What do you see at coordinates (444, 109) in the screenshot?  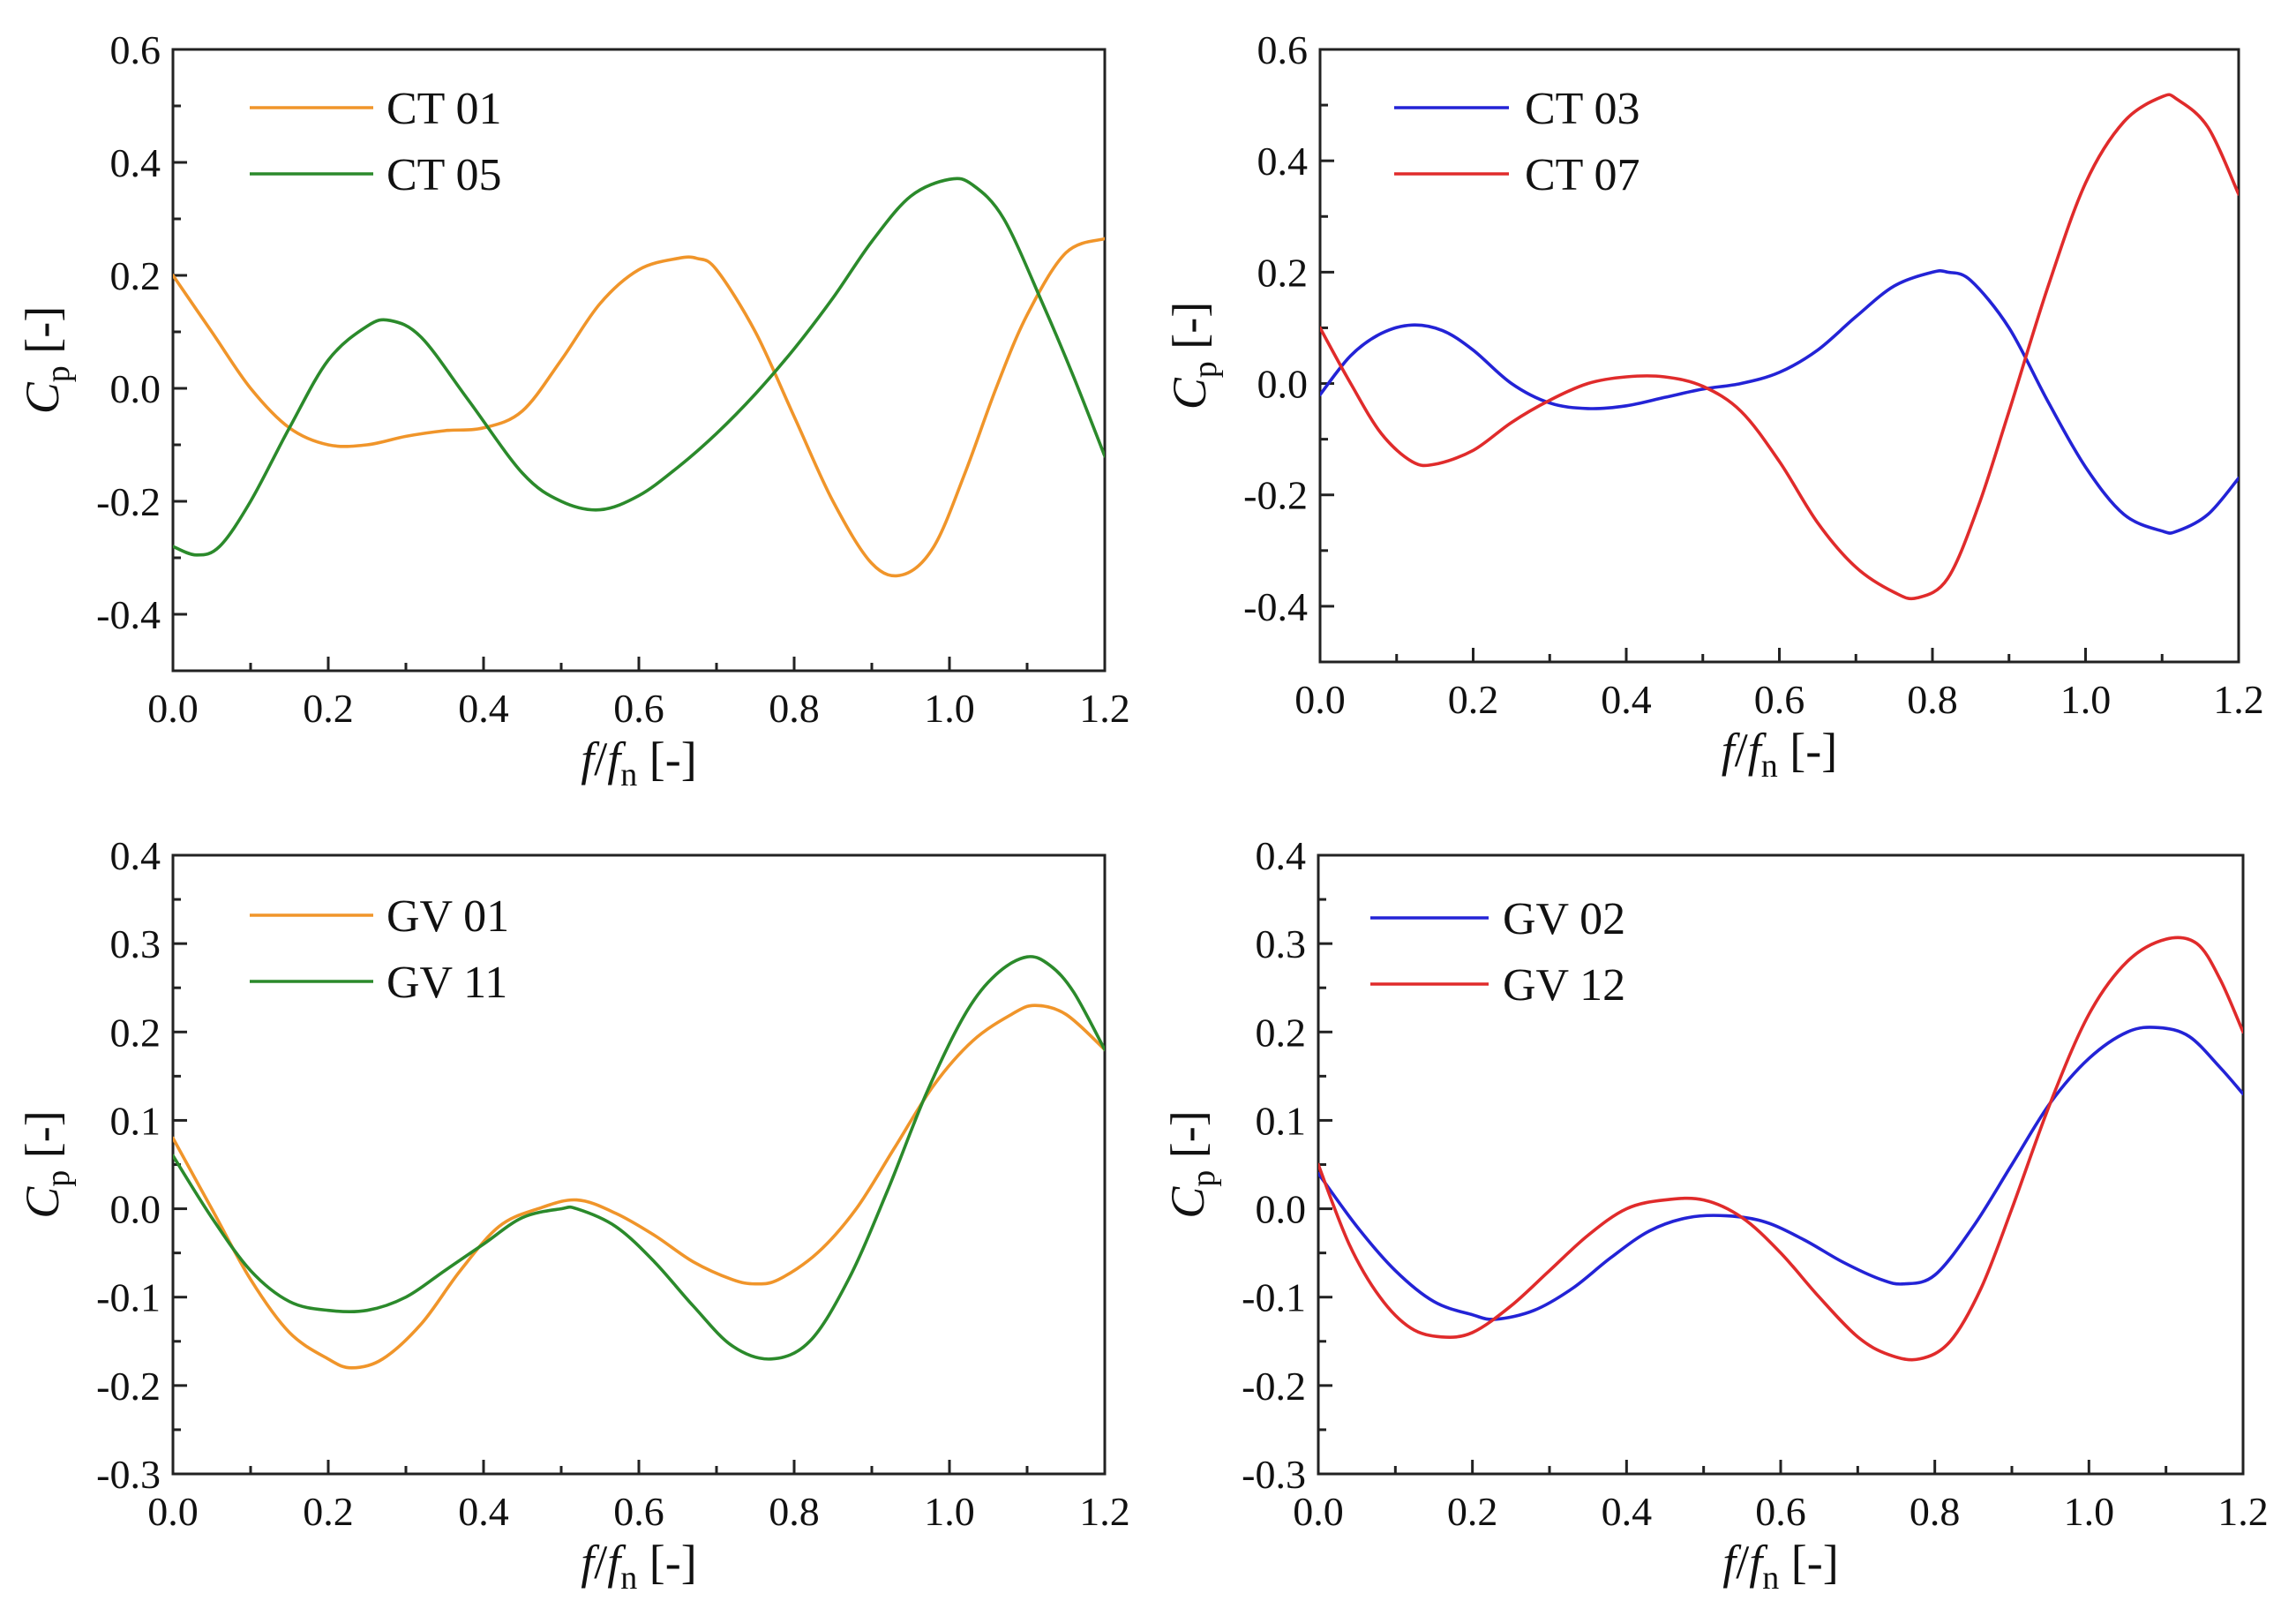 I see `legend-label: CT 01` at bounding box center [444, 109].